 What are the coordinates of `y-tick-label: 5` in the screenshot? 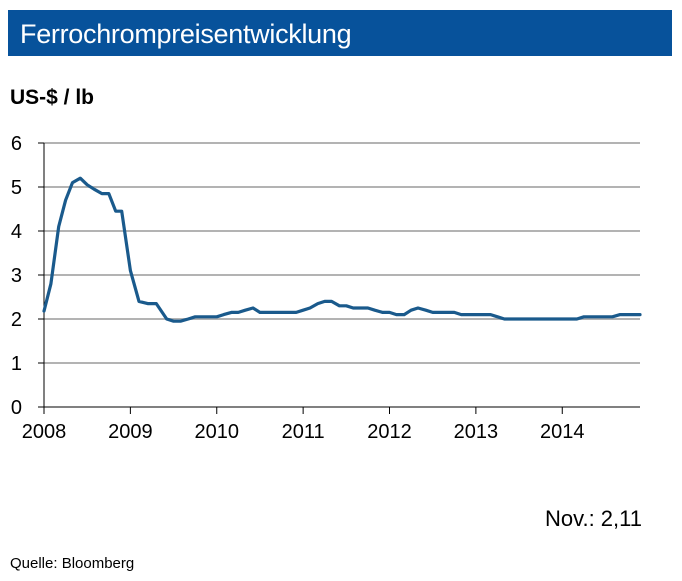 It's located at (16, 188).